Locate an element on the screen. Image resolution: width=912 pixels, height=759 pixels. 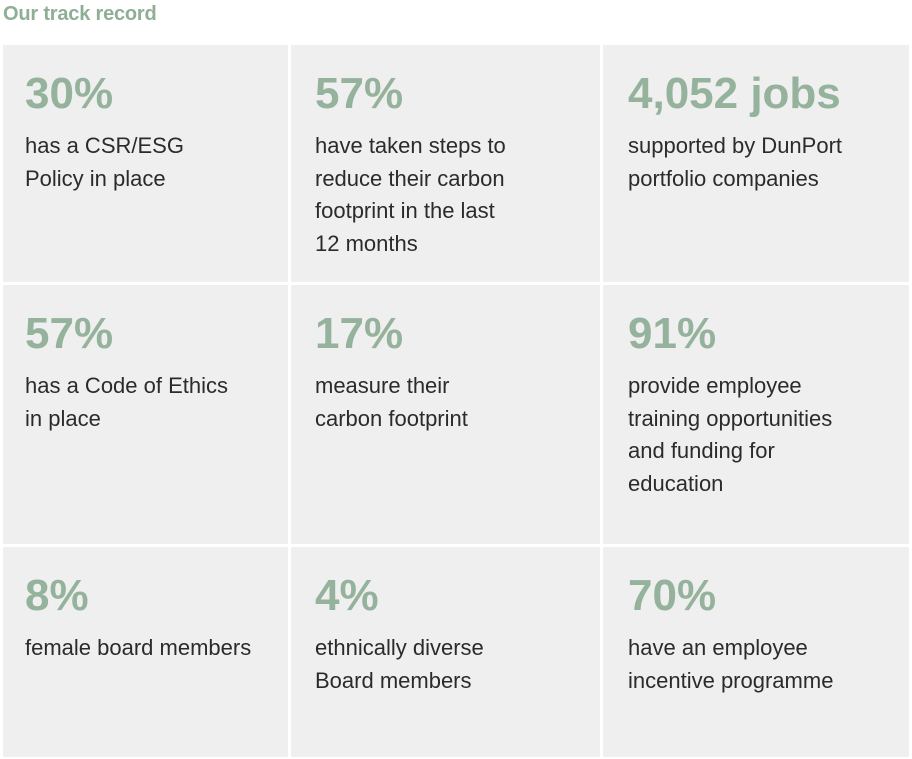
stat-value: 4,052 jobs is located at coordinates (734, 93).